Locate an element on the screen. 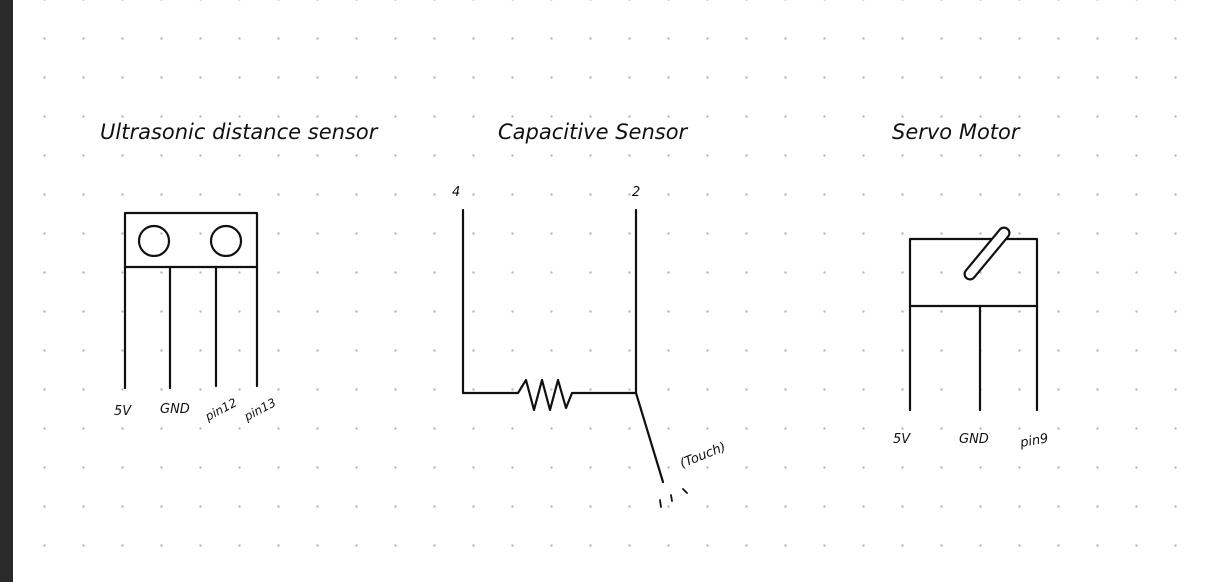 The height and width of the screenshot is (582, 1208). servo-label-5v: 5V is located at coordinates (902, 439).